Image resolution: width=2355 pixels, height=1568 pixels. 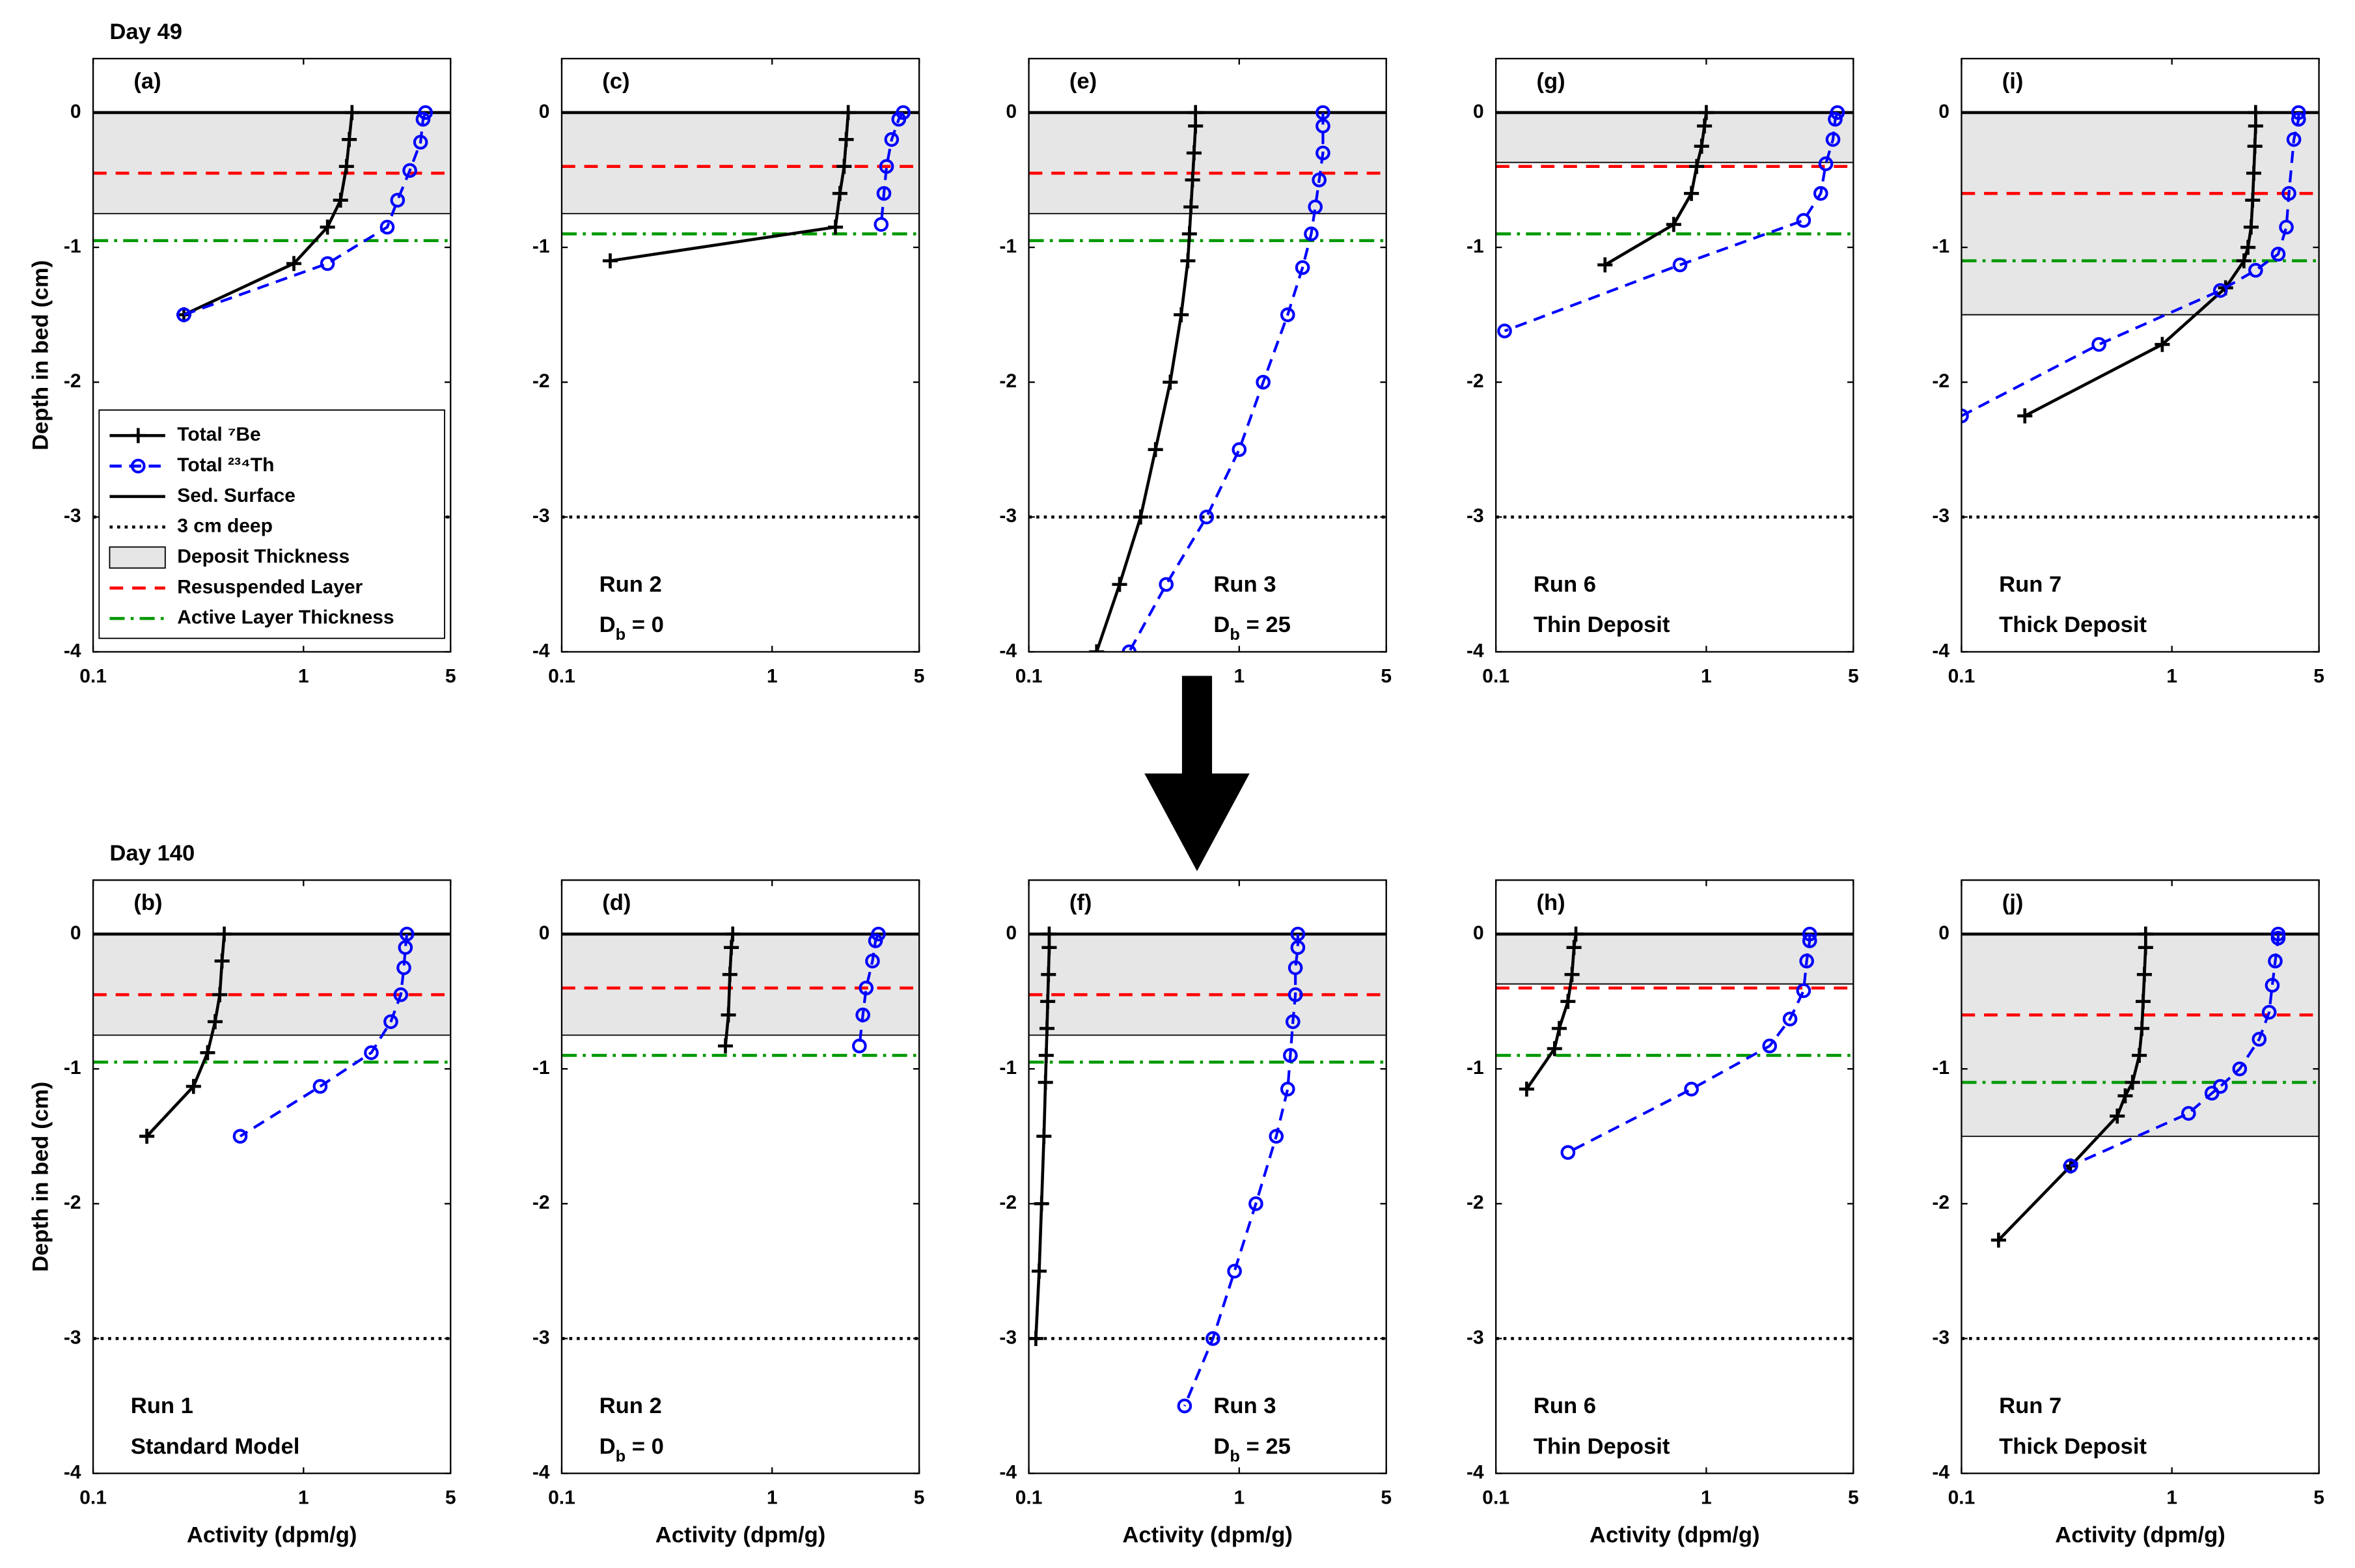 I want to click on note-part: b, so click(x=621, y=635).